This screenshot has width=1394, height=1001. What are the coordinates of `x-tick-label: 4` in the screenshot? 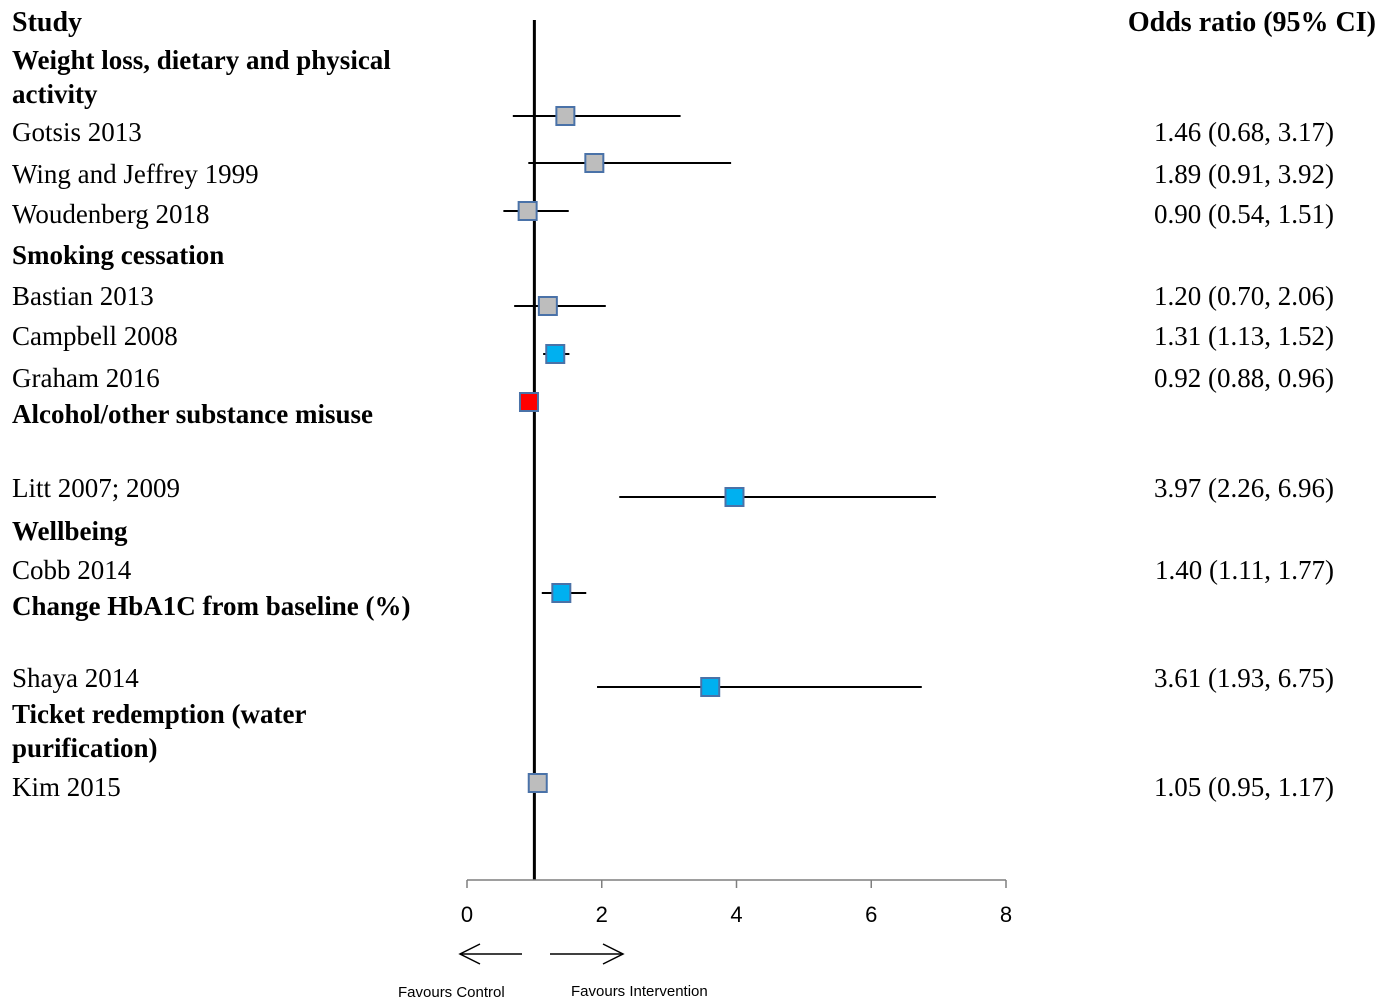 It's located at (736, 914).